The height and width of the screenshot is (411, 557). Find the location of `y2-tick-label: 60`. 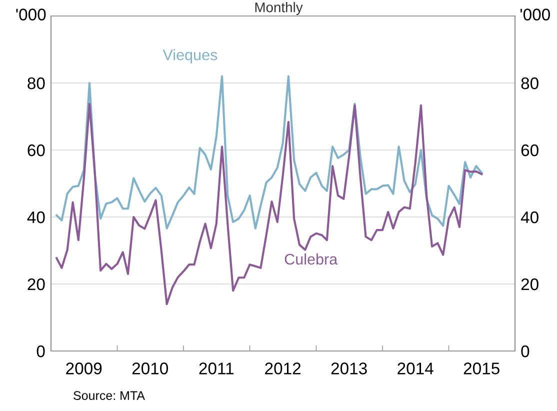

y2-tick-label: 60 is located at coordinates (529, 150).